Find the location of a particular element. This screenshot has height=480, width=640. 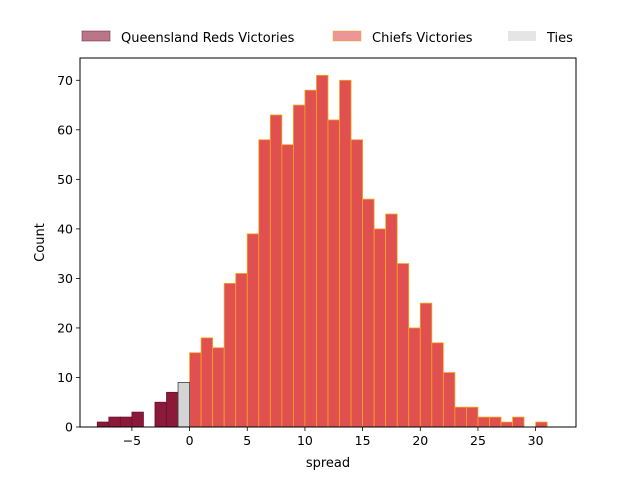

x-tick-label: 25 is located at coordinates (478, 440).